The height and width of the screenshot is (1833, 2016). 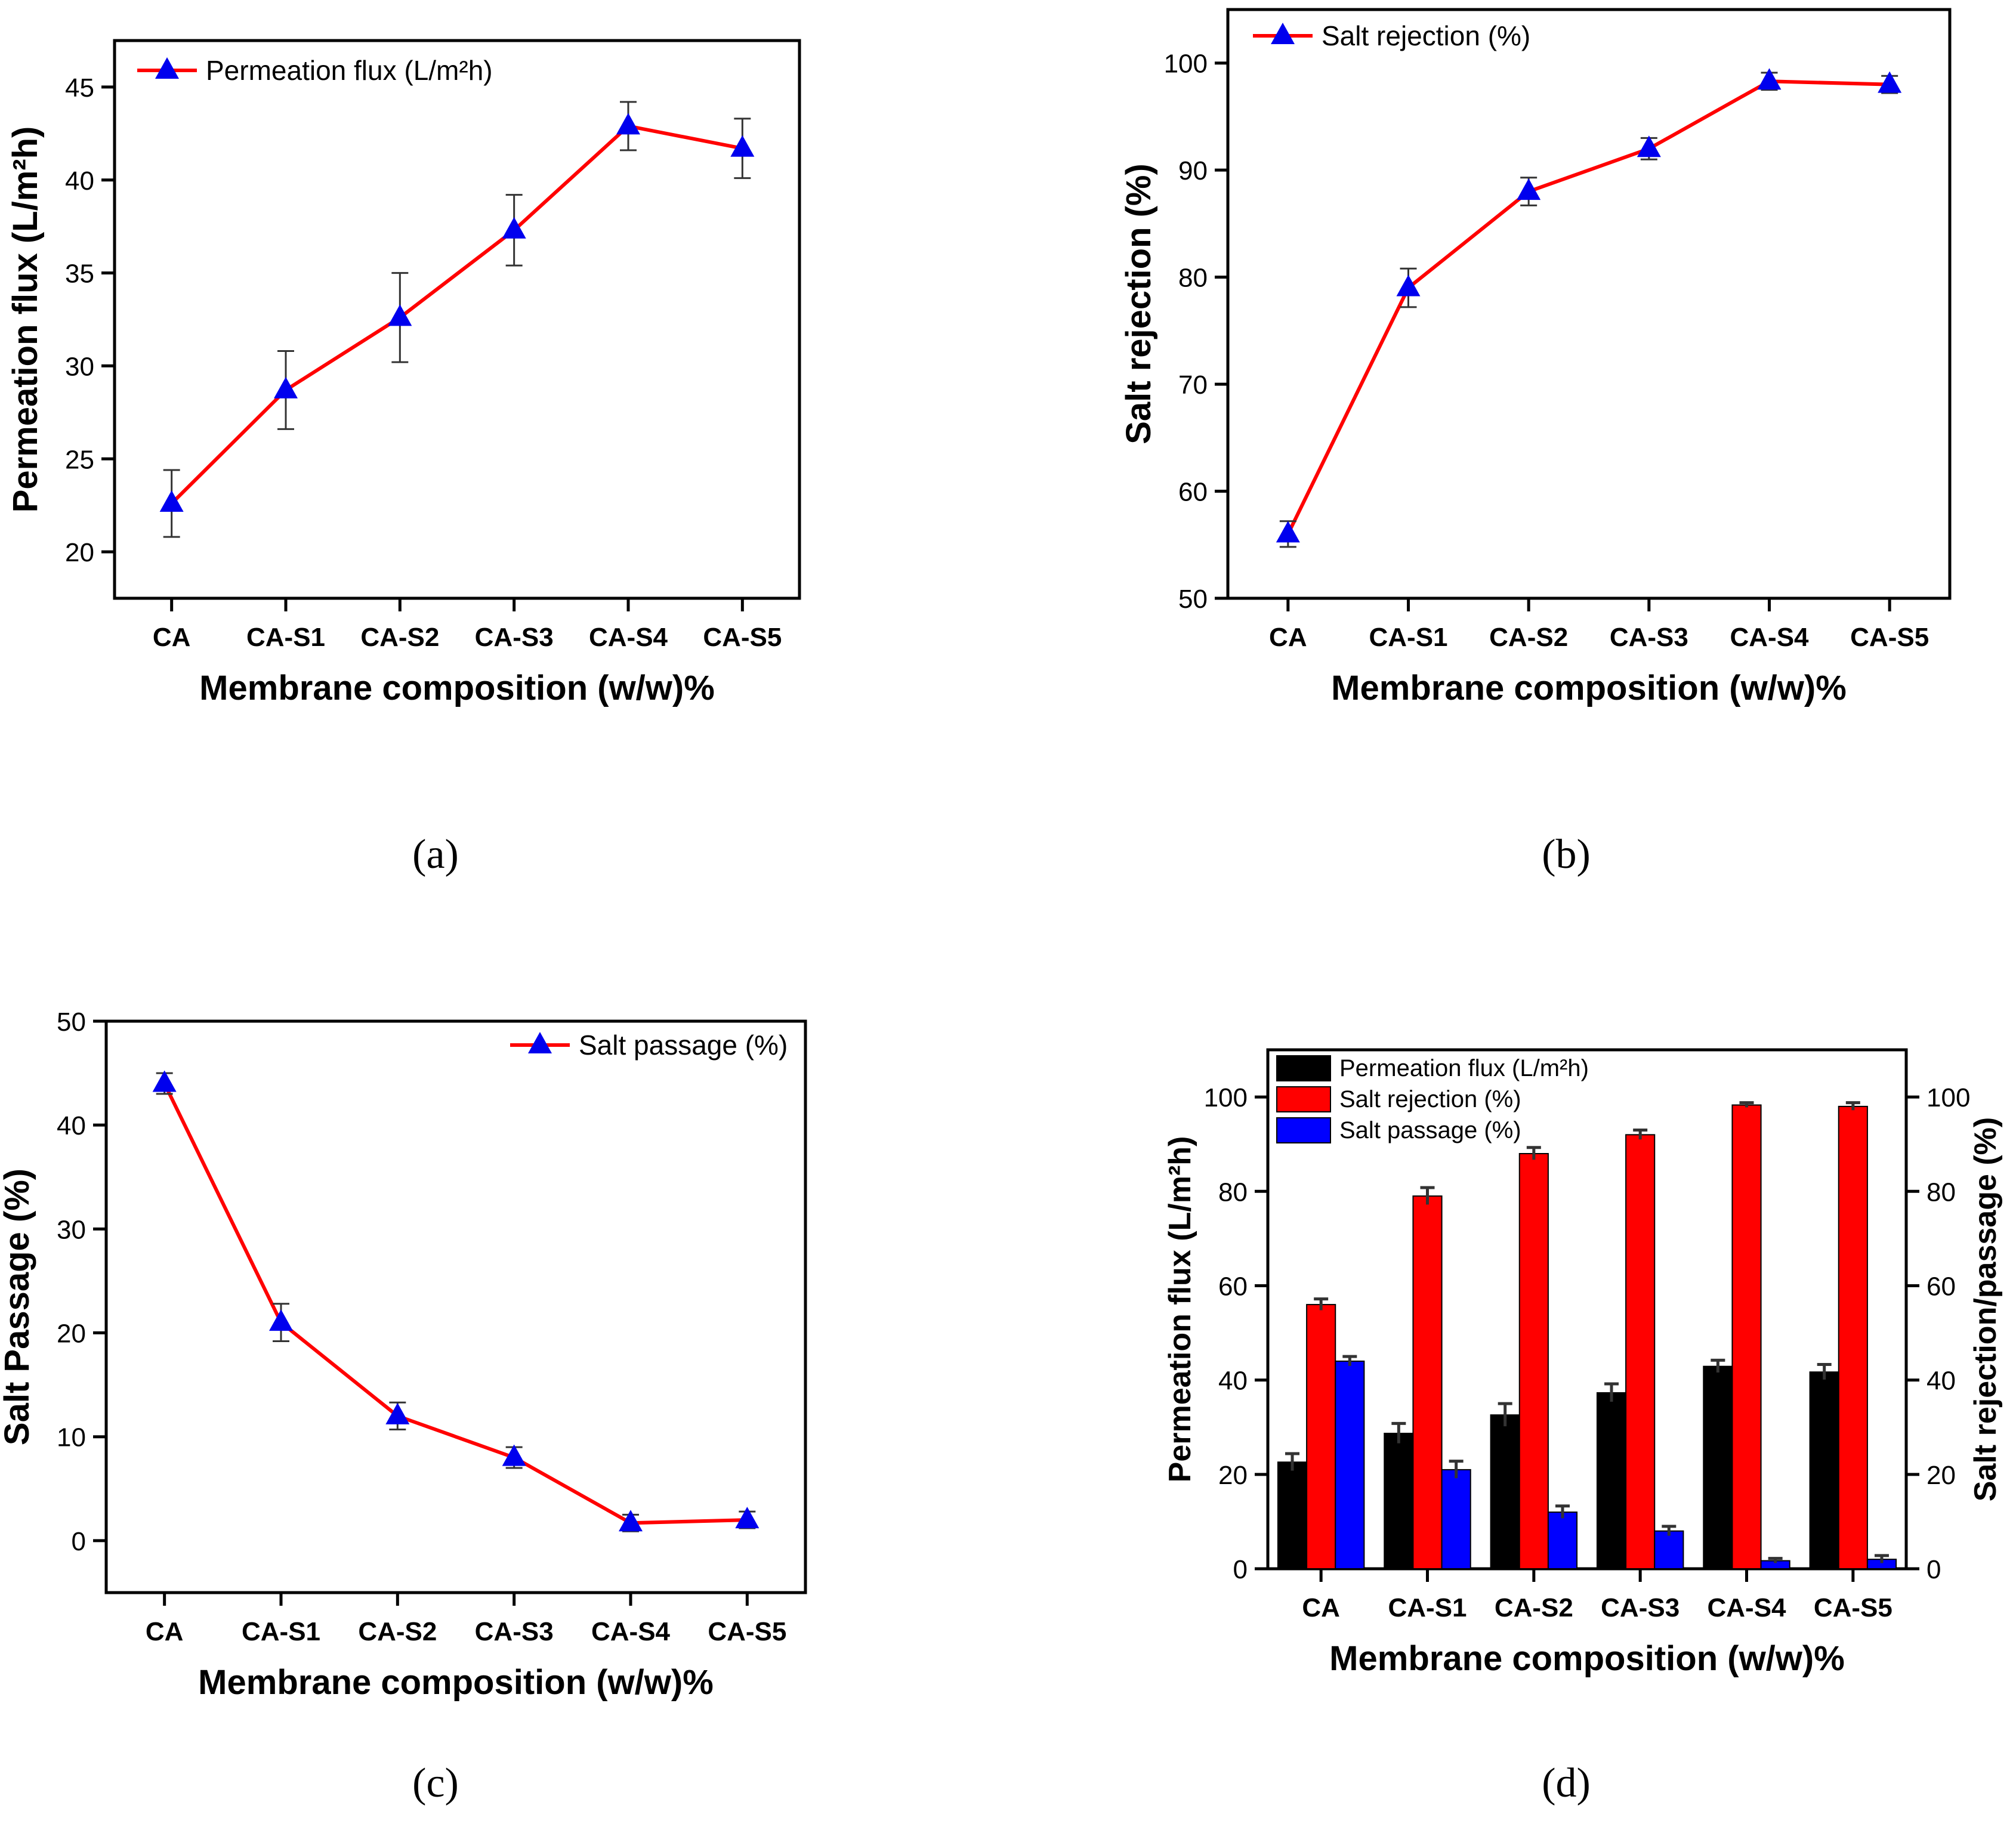 What do you see at coordinates (435, 1783) in the screenshot?
I see `panel-caption: (c)` at bounding box center [435, 1783].